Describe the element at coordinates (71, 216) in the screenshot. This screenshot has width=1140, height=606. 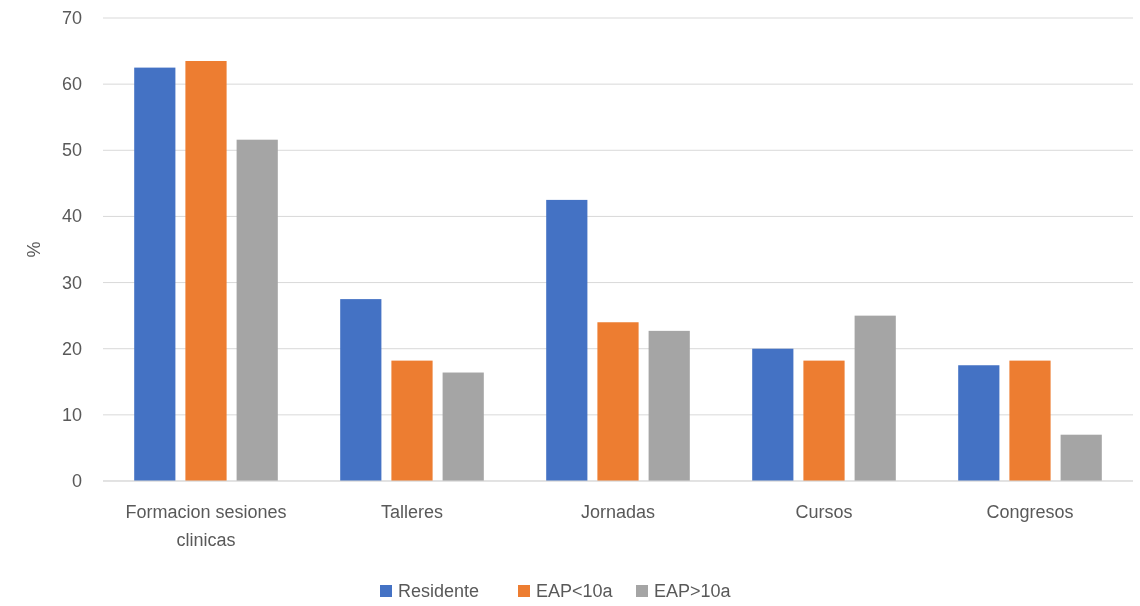
I see `y-tick-label: 40` at that location.